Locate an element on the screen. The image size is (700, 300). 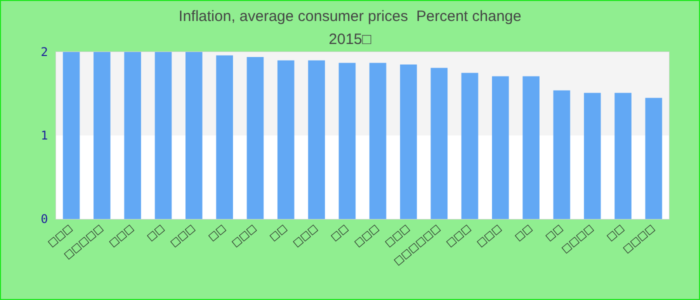
y-tick-label: 0 is located at coordinates (44, 219).